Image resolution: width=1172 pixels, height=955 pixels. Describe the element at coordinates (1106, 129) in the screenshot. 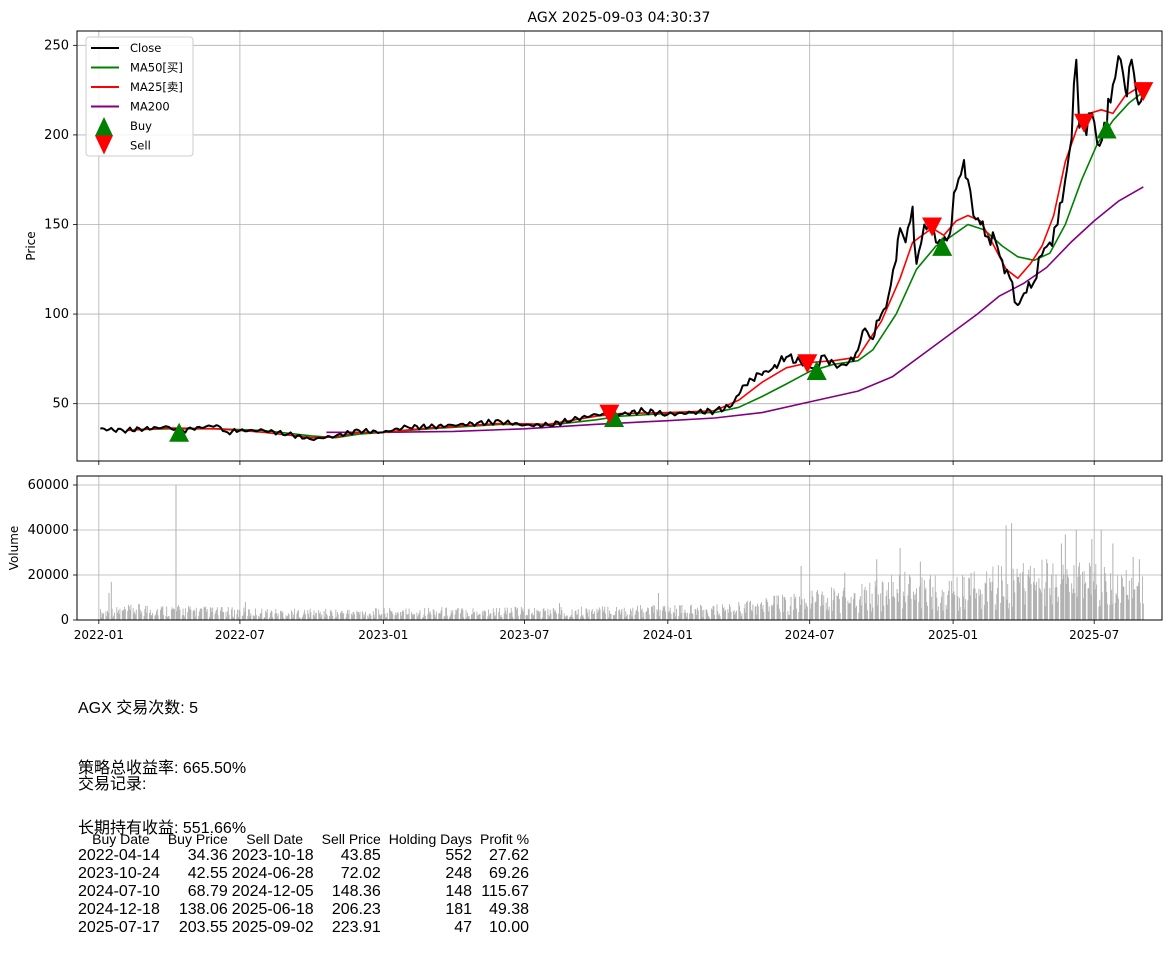

I see `buy-marker` at that location.